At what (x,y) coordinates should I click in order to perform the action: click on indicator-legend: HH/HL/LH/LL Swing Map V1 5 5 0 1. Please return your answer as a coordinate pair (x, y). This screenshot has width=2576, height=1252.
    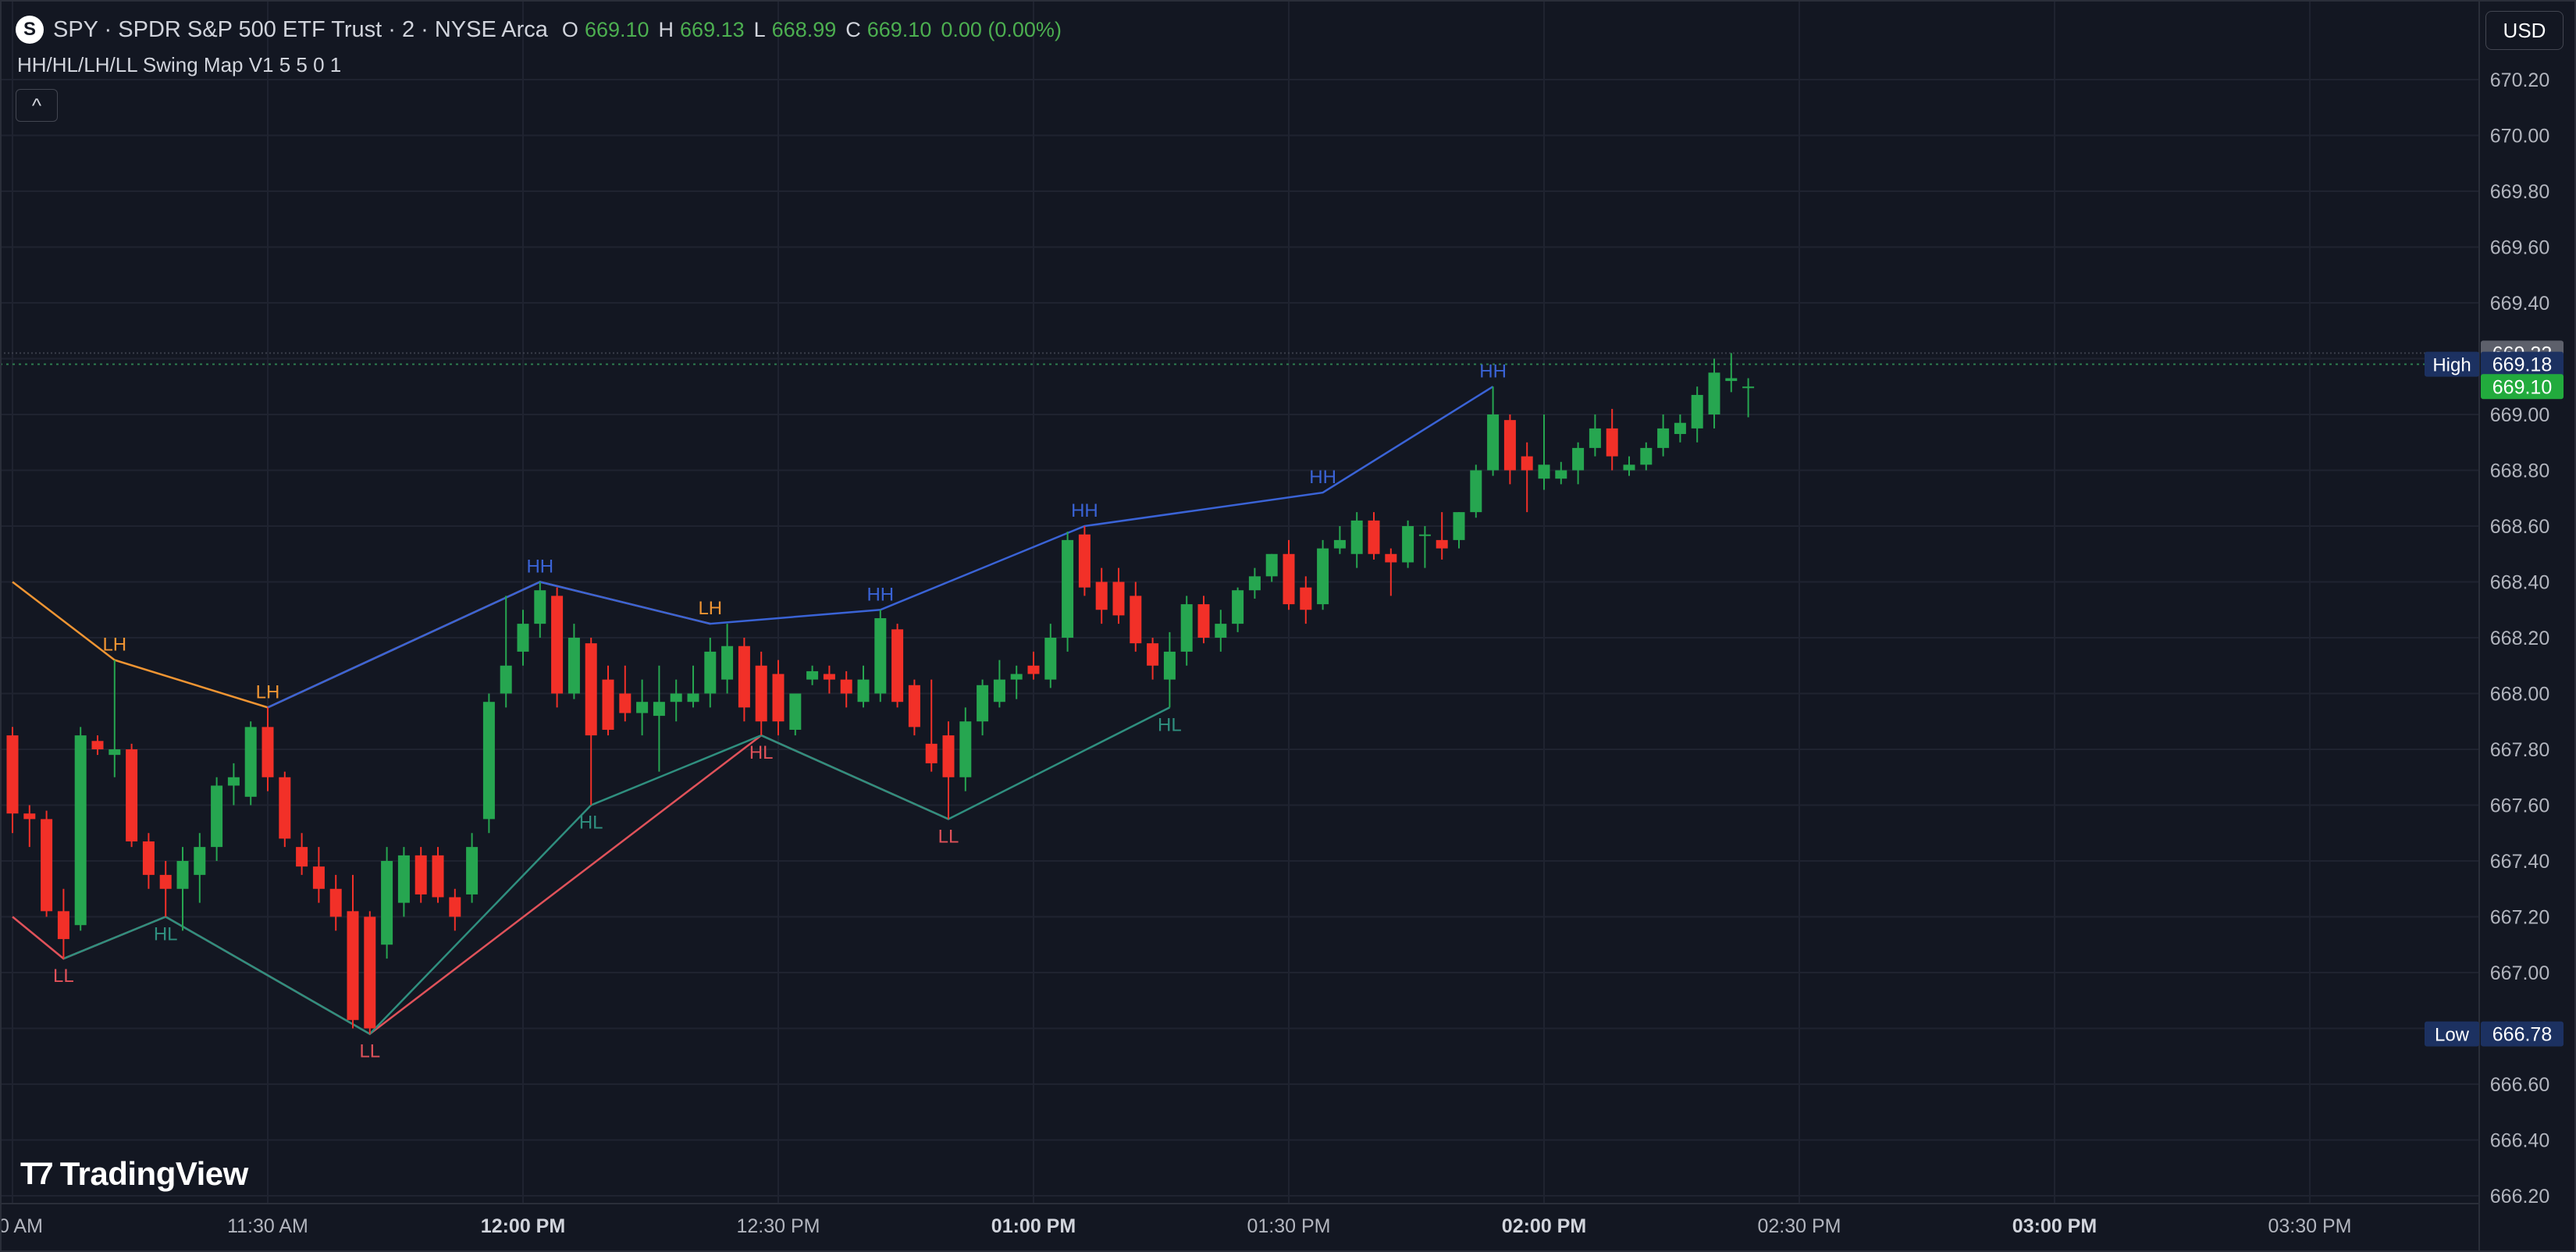
    Looking at the image, I should click on (179, 65).